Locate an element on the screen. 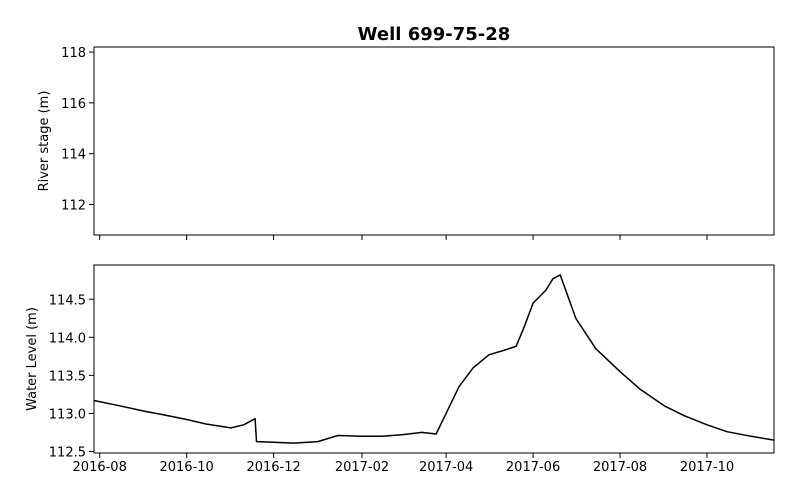  river-stage-y-axis-label: River stage (m) is located at coordinates (44, 141).